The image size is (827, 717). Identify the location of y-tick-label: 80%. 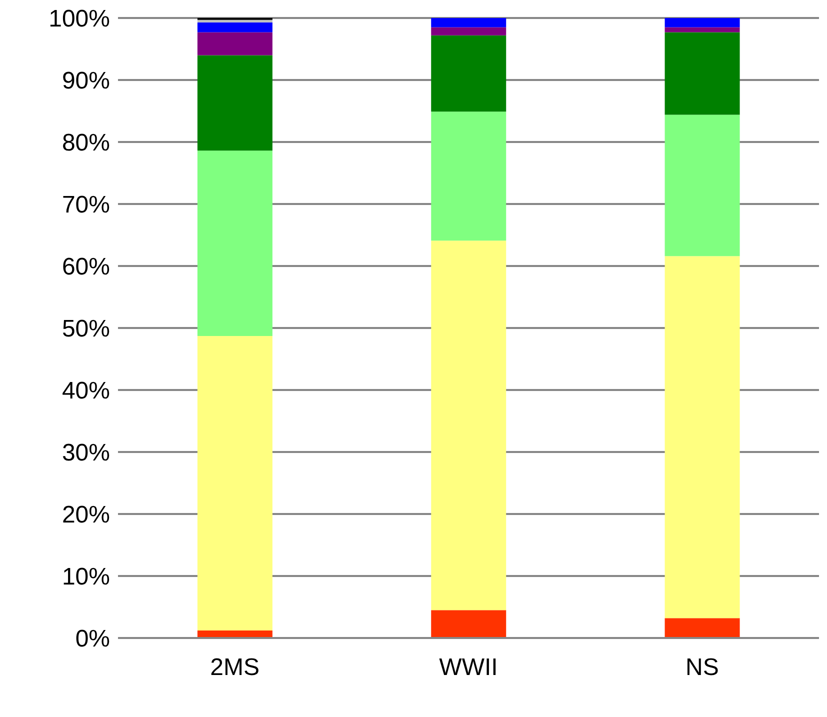
(86, 143).